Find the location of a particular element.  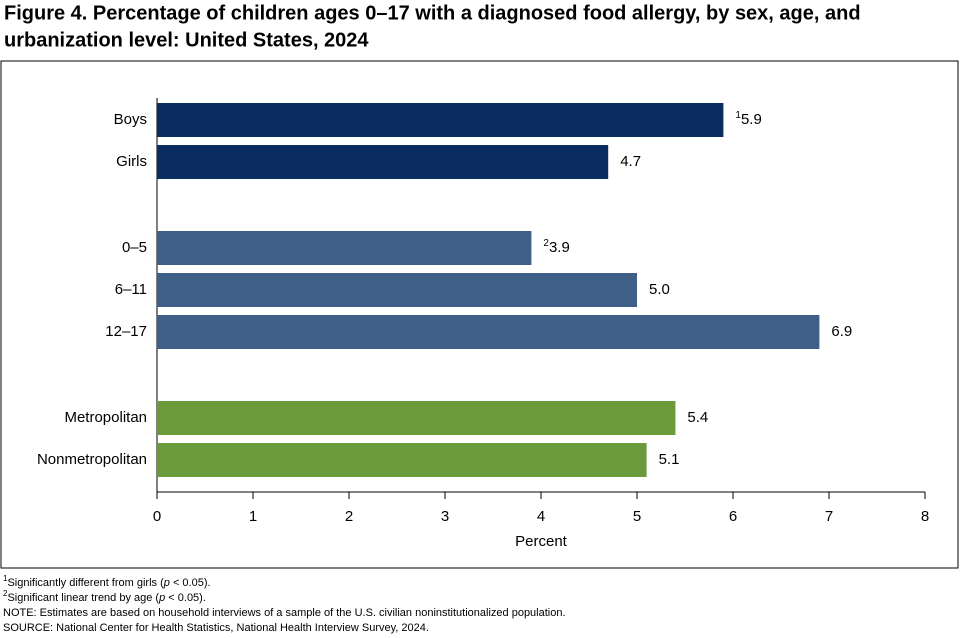

x-tick-label: 7 is located at coordinates (829, 516).